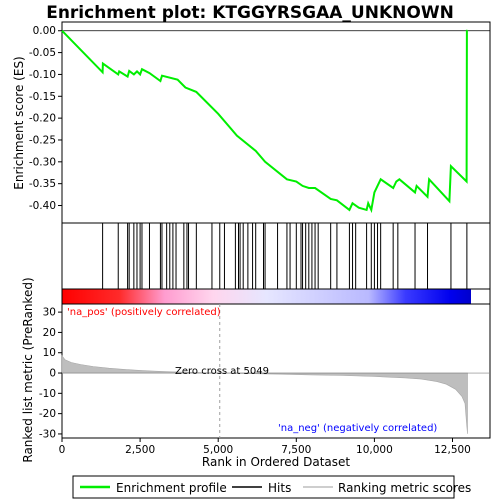 Image resolution: width=500 pixels, height=500 pixels. Describe the element at coordinates (47, 414) in the screenshot. I see `metric-y-tick-label: -20` at that location.